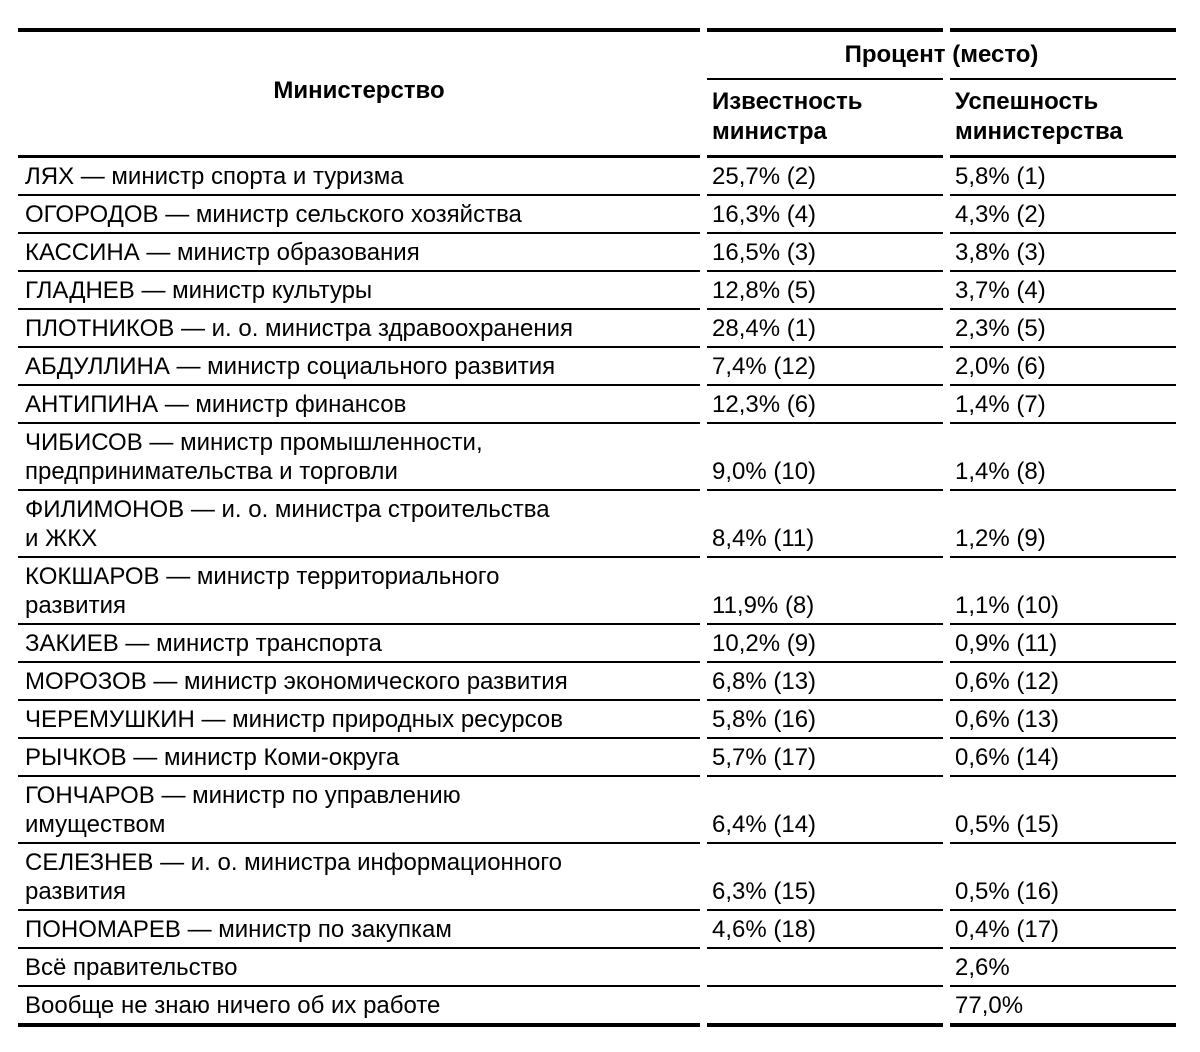 Image resolution: width=1200 pixels, height=1052 pixels. I want to click on awareness-value-cell: 11,9% (8), so click(825, 591).